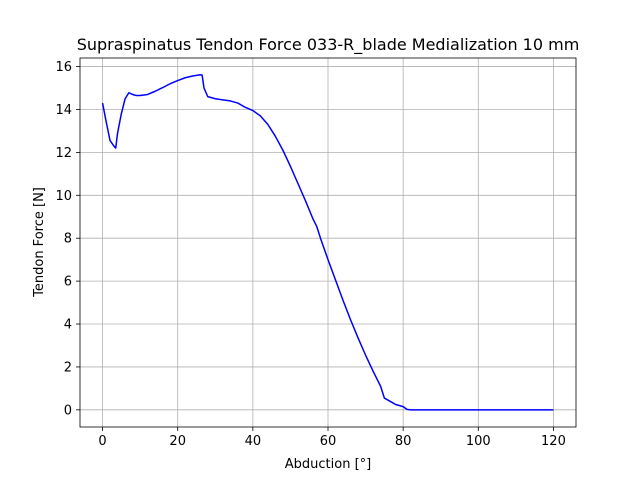 This screenshot has width=640, height=480. Describe the element at coordinates (177, 441) in the screenshot. I see `x-tick-label: 20` at that location.